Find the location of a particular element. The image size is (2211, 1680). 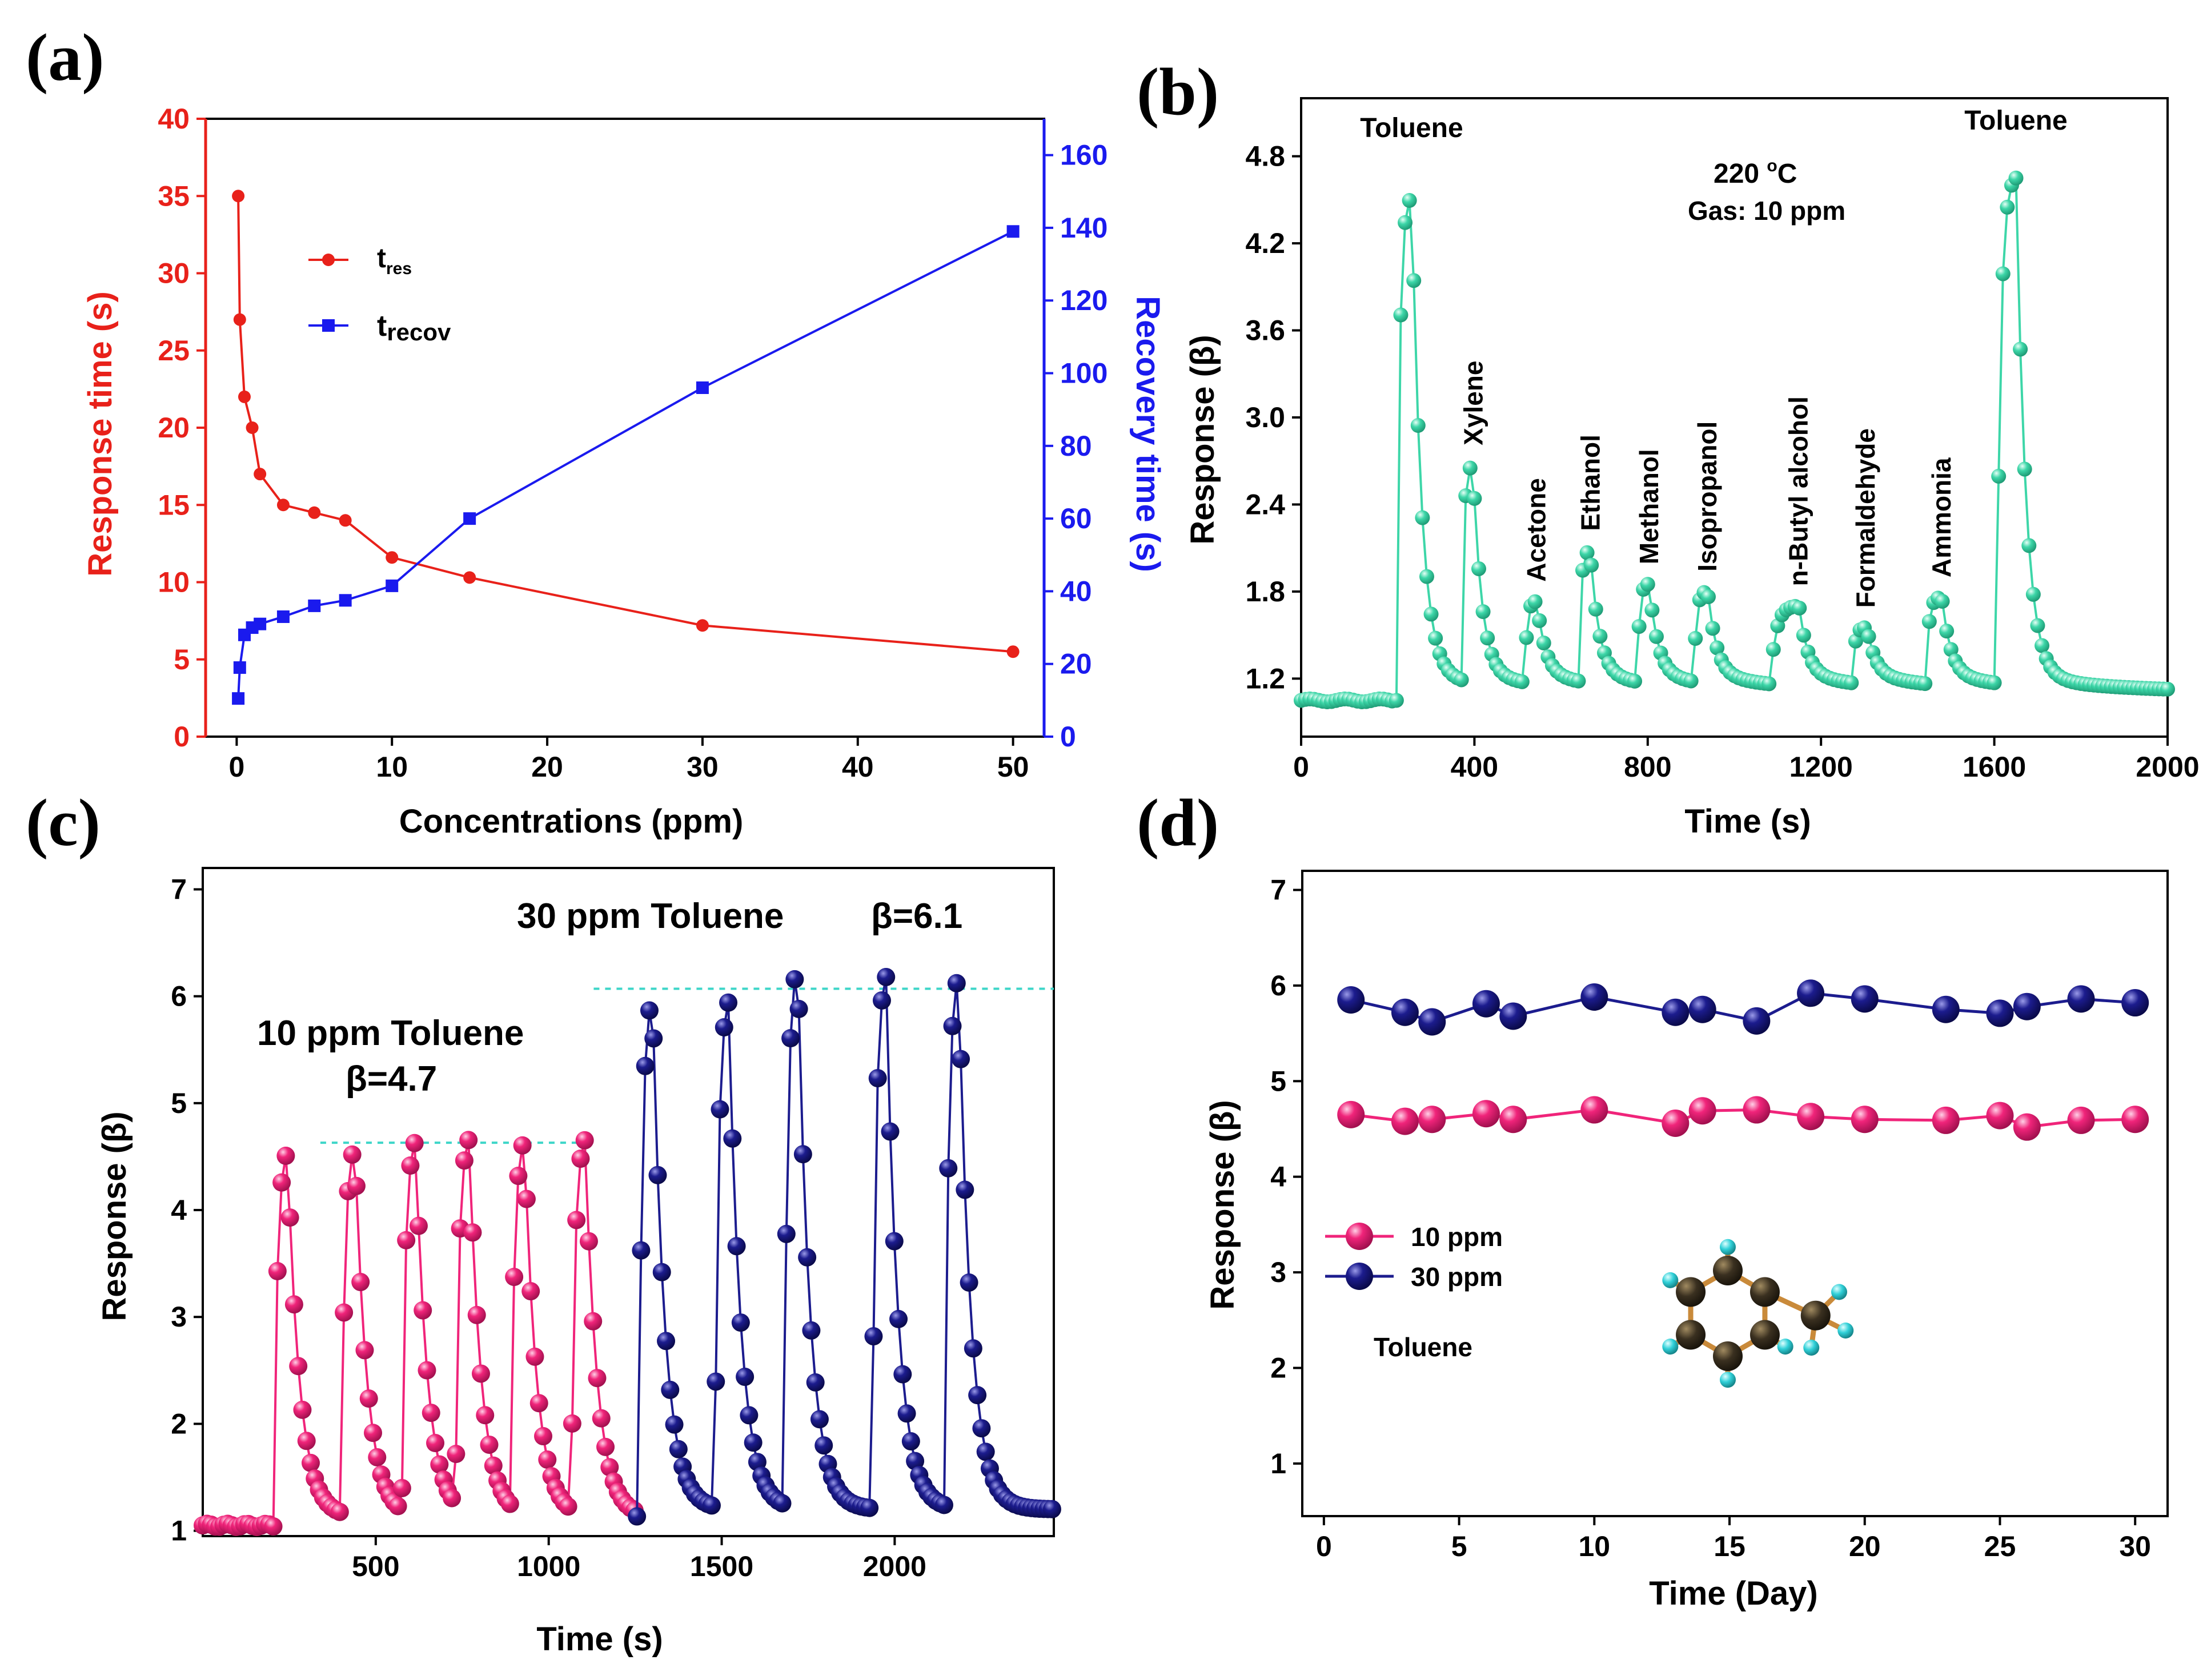

y2-tick-label: 80 is located at coordinates (1076, 446).